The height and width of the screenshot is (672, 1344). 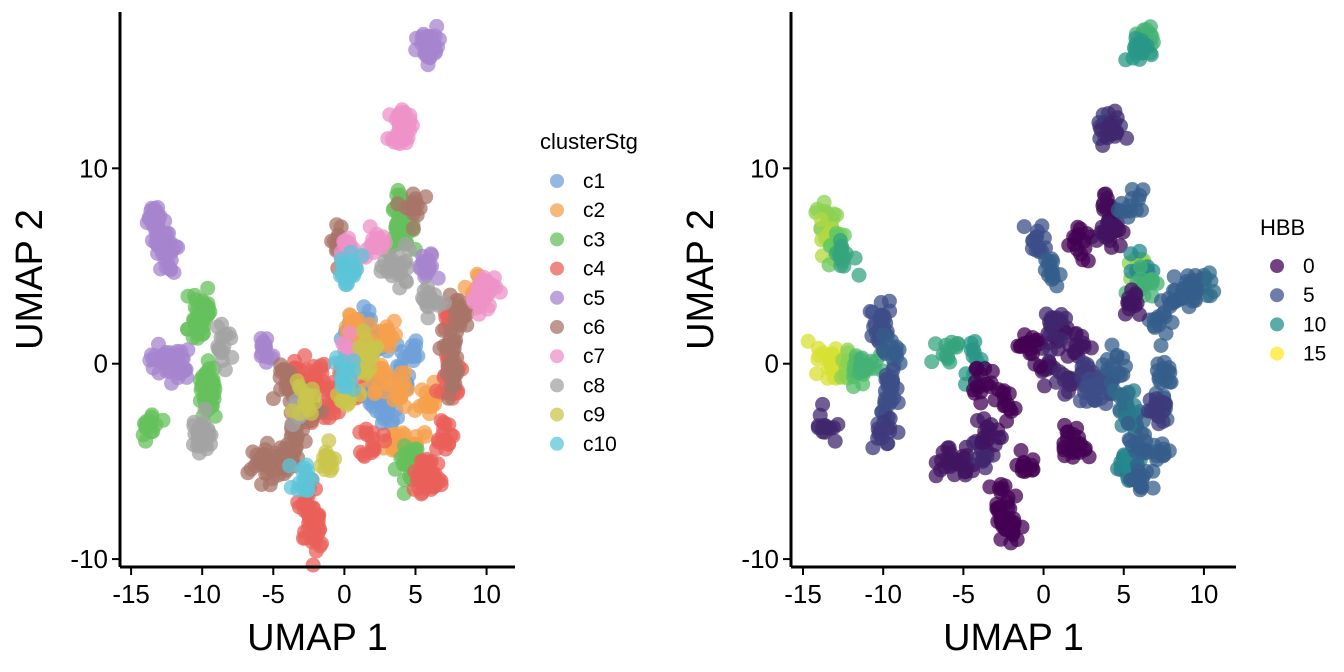 I want to click on y-axis-title: UMAP 2, so click(x=701, y=279).